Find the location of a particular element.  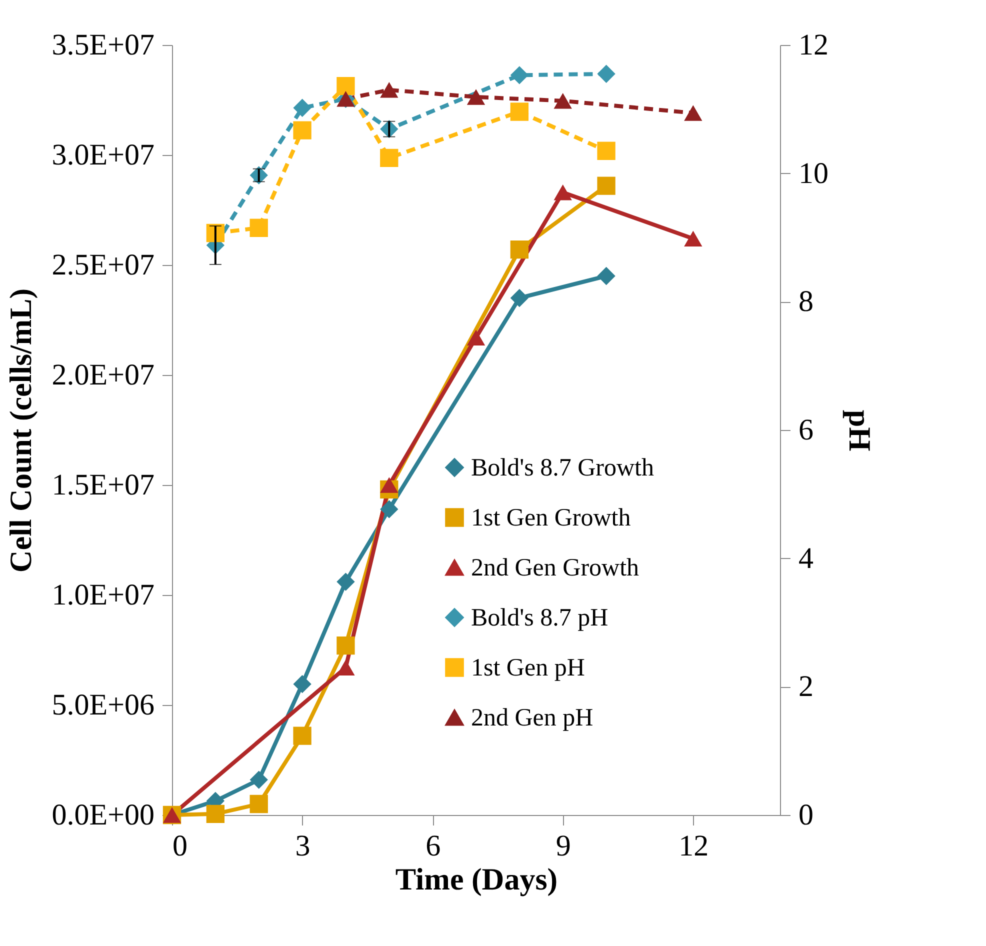

y-tick-label: 5.0E+06 is located at coordinates (103, 705).